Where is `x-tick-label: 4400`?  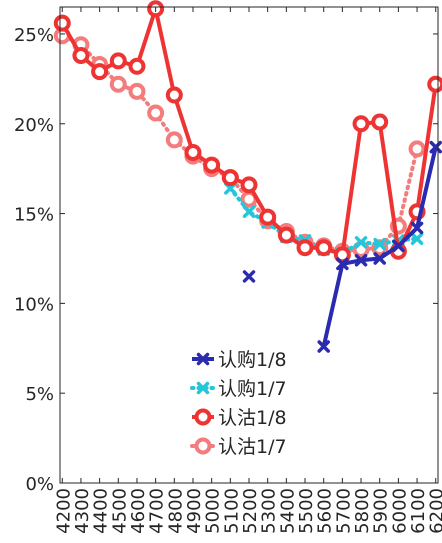
x-tick-label: 4400 is located at coordinates (101, 511).